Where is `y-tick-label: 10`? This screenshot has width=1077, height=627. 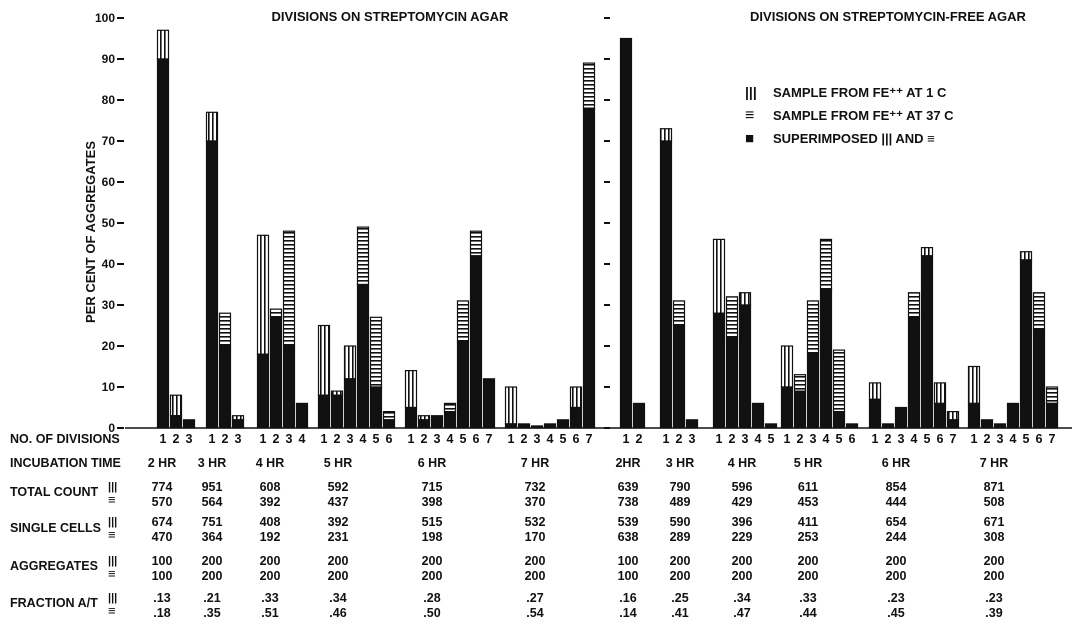 y-tick-label: 10 is located at coordinates (109, 387).